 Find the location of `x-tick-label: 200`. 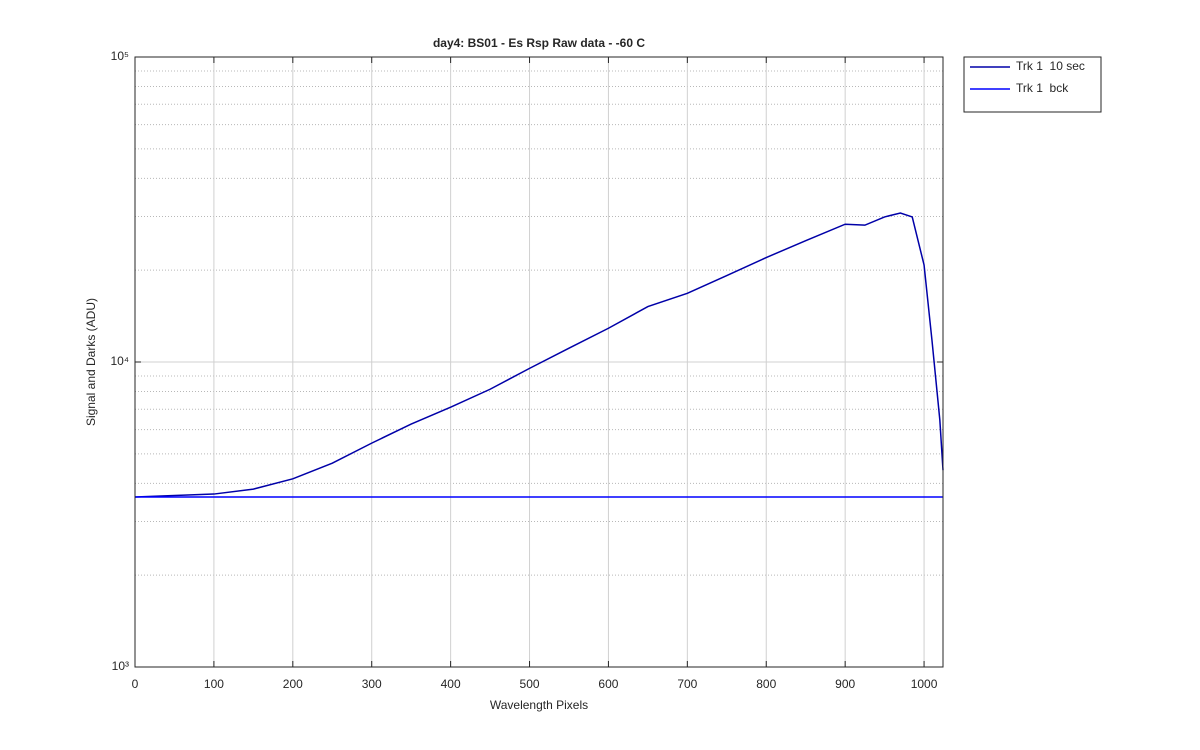

x-tick-label: 200 is located at coordinates (293, 684).